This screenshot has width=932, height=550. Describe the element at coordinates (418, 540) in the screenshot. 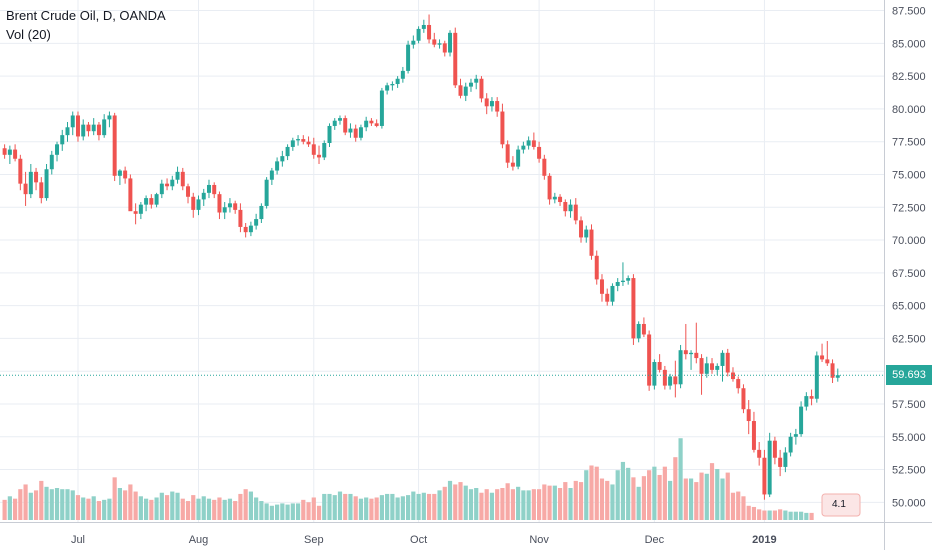

I see `x-tick-label: Oct` at that location.